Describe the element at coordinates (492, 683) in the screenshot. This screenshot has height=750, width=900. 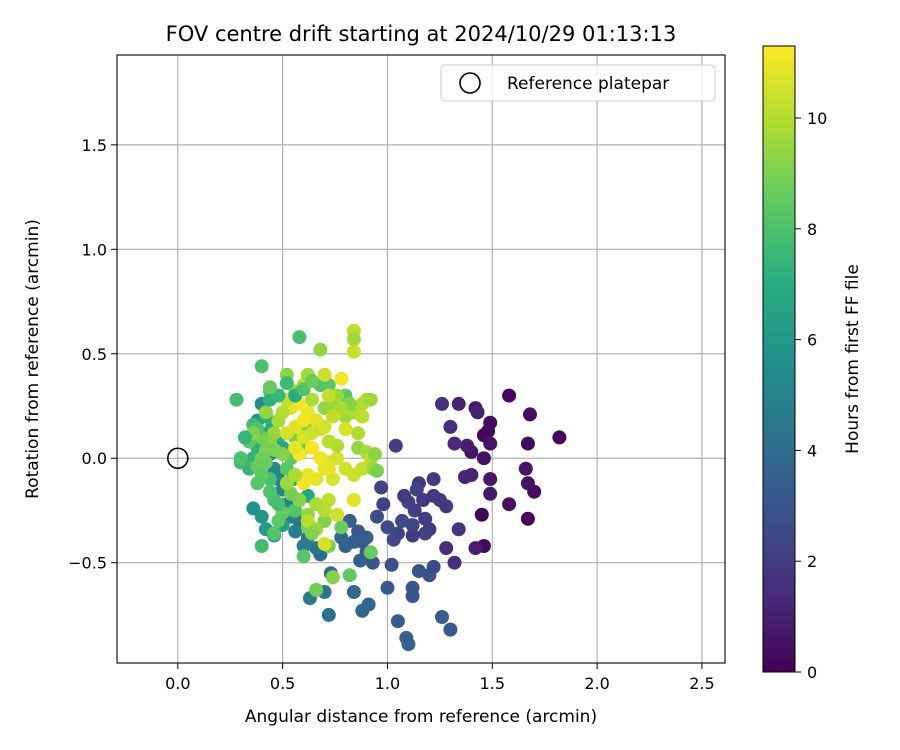
I see `x-tick-label: 1.5` at that location.